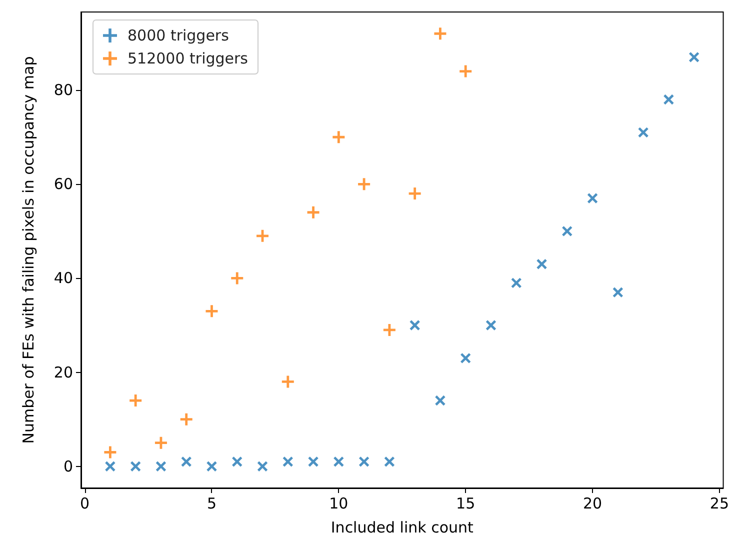 Image resolution: width=740 pixels, height=556 pixels. I want to click on y-tick-label: 0, so click(68, 466).